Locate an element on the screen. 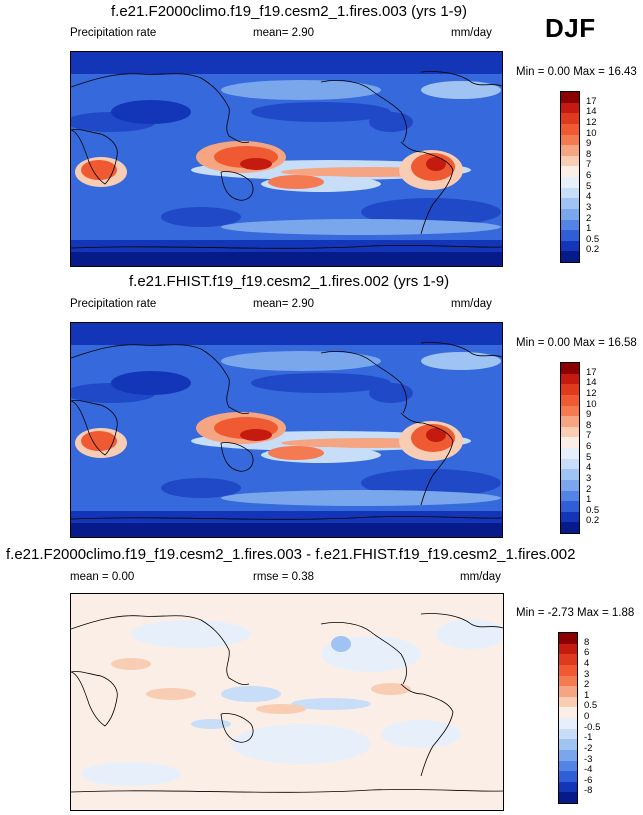 Image resolution: width=643 pixels, height=815 pixels. panel-2-mean: mean= 2.90 is located at coordinates (284, 304).